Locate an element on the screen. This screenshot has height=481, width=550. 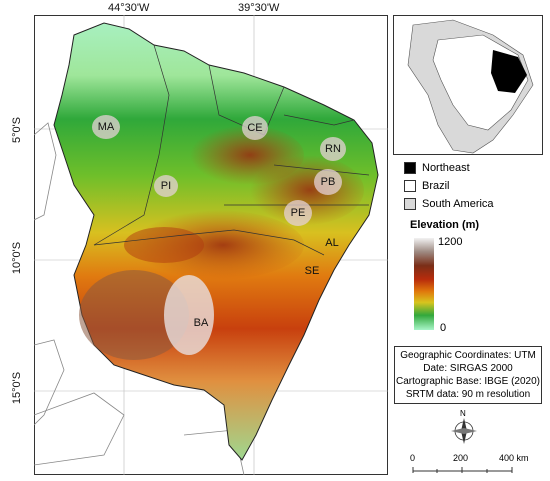
state-label-ma: MA is located at coordinates (106, 127).